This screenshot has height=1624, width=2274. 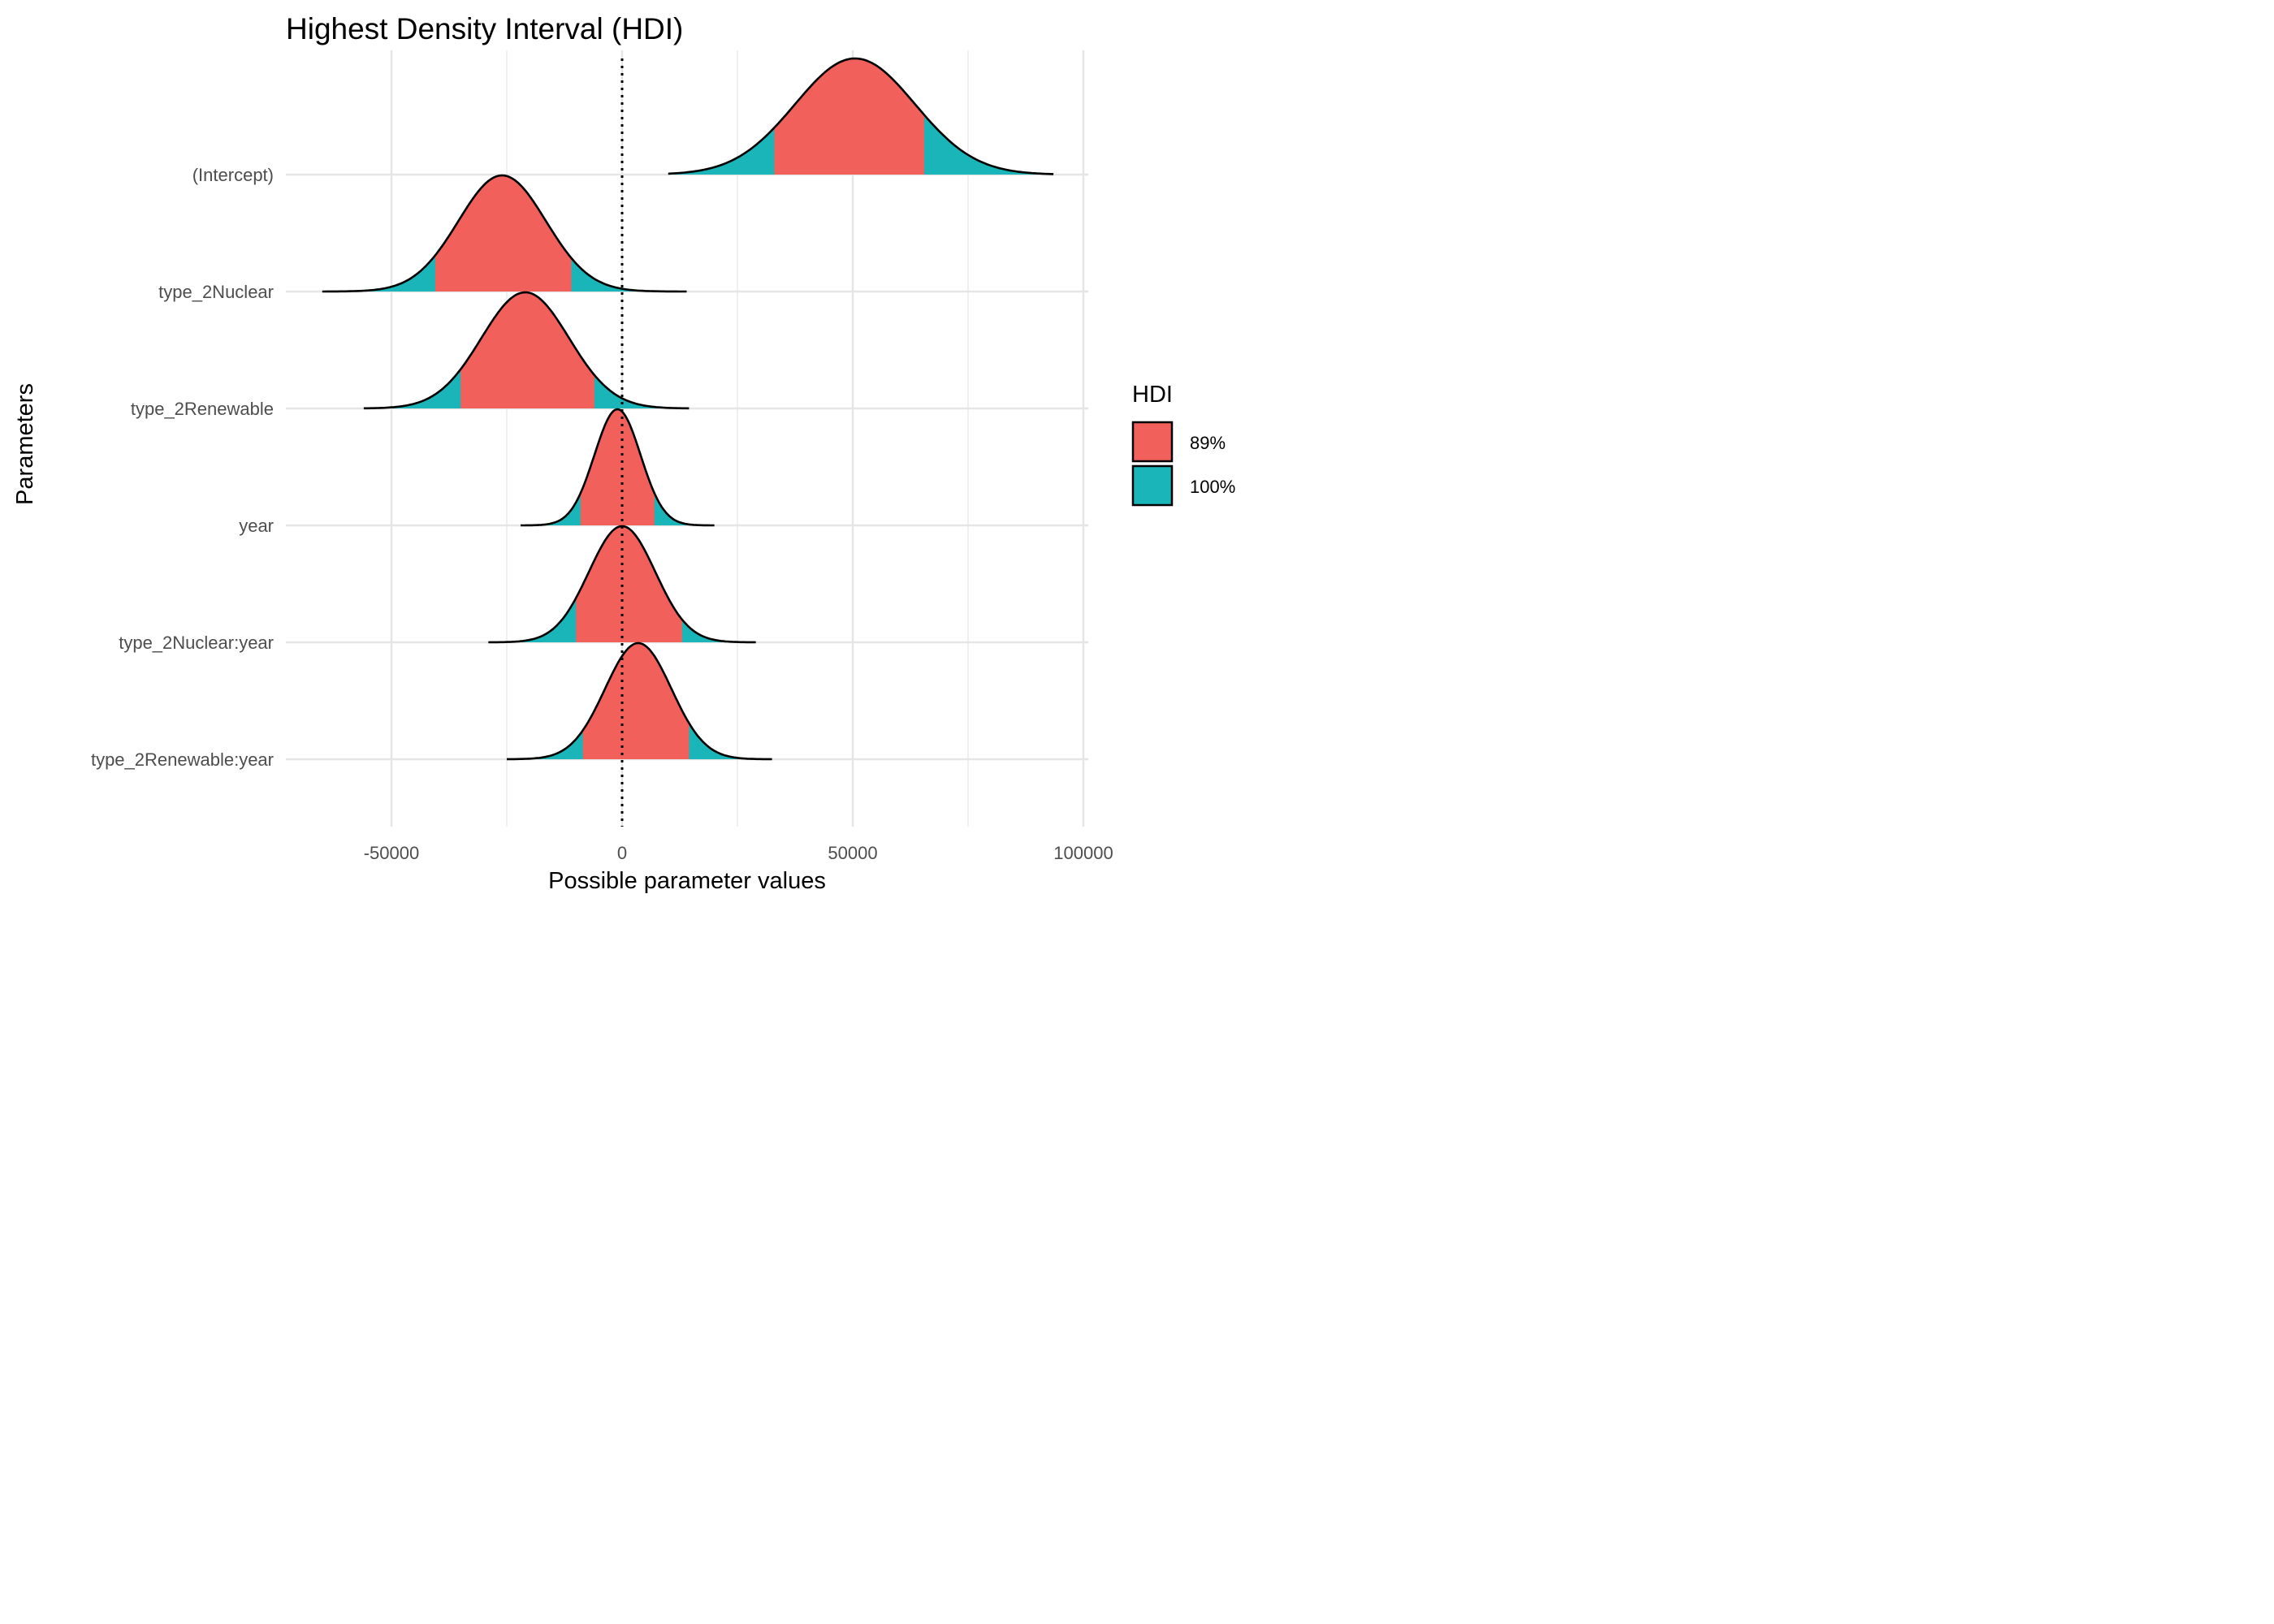 What do you see at coordinates (392, 853) in the screenshot?
I see `x-tick-label: -50000` at bounding box center [392, 853].